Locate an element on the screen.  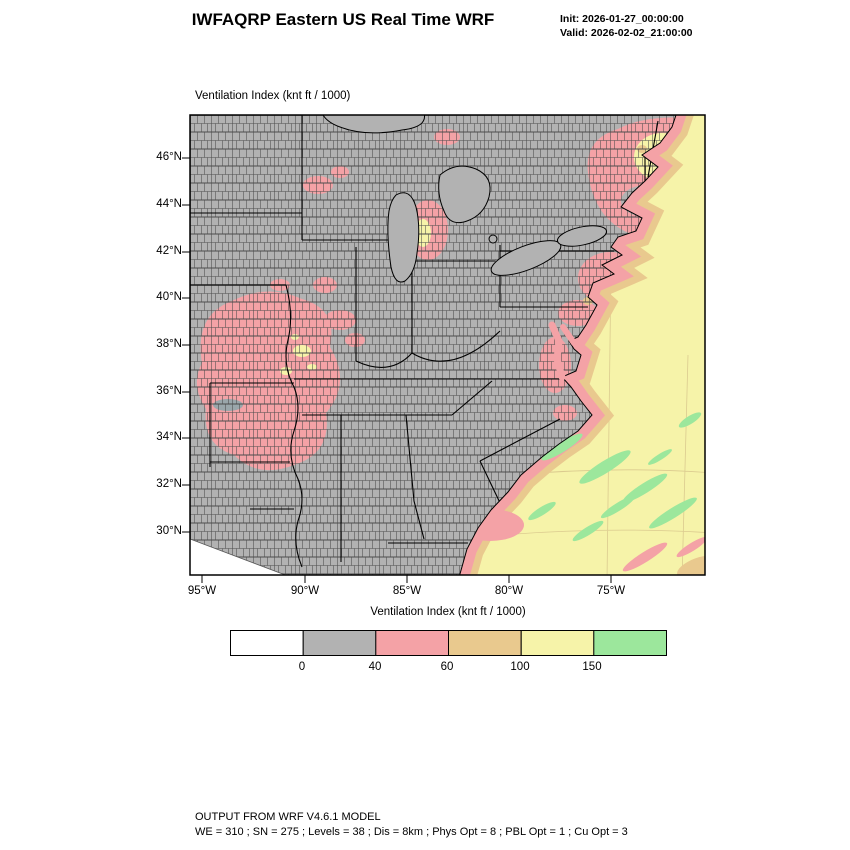
init-time: Init: 2026-01-27_00:00:00 is located at coordinates (622, 19).